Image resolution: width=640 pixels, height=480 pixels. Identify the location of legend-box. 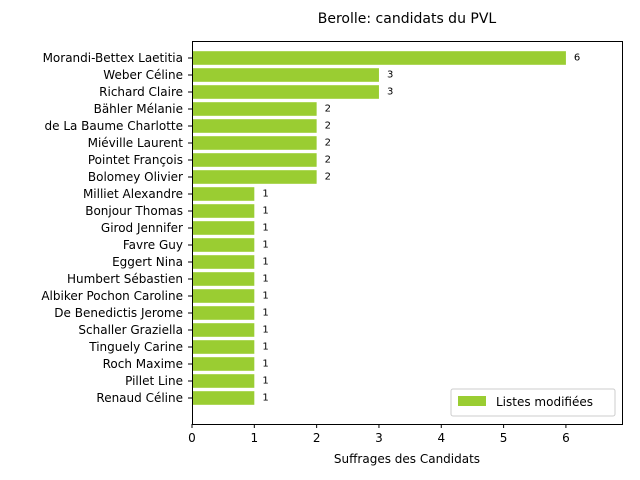
(533, 402).